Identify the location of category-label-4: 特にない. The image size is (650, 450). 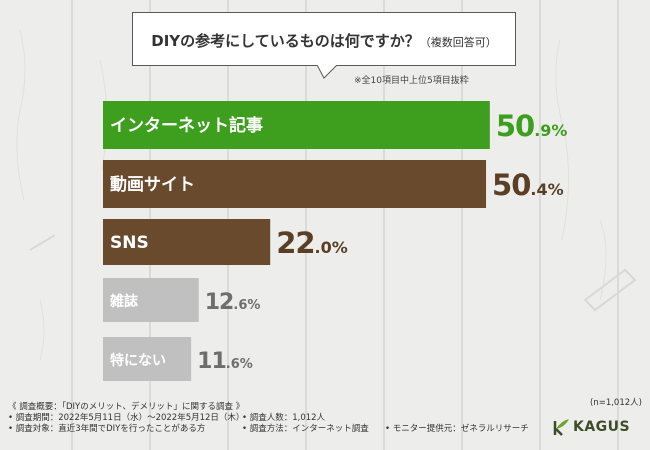
(138, 360).